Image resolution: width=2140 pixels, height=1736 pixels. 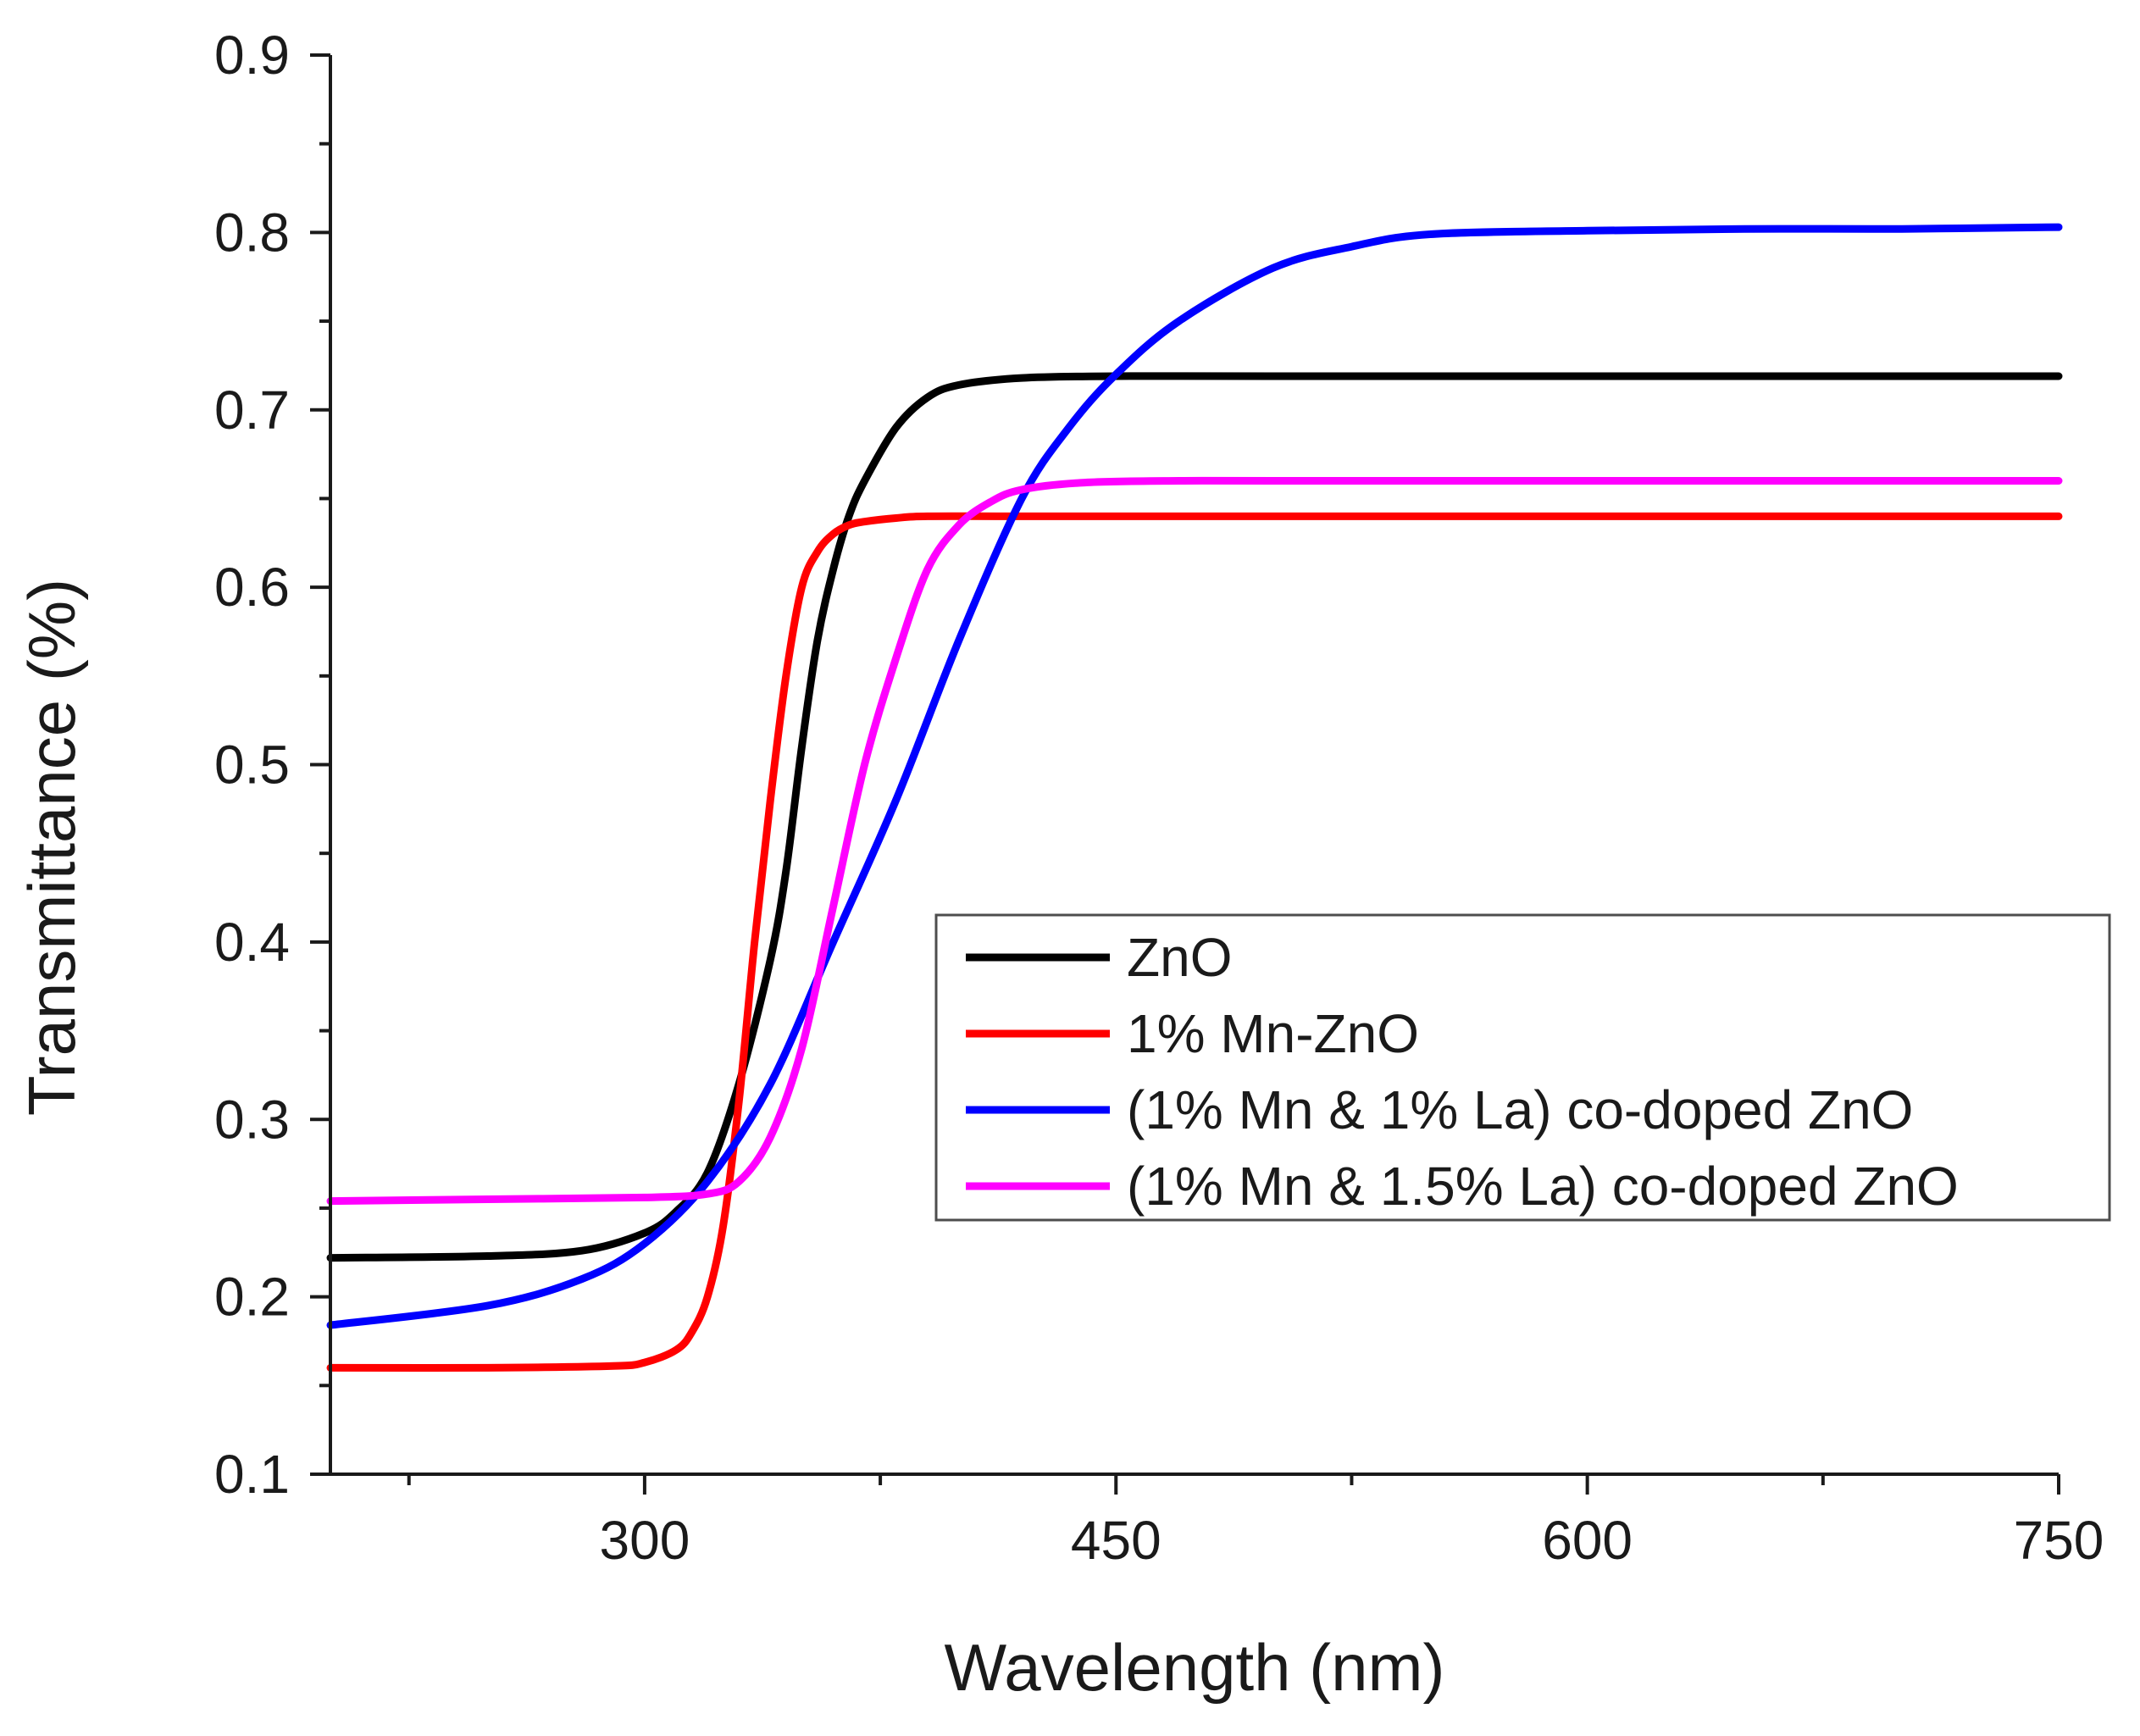 What do you see at coordinates (1273, 1033) in the screenshot?
I see `legend-label-mn-zno: 1% Mn-ZnO` at bounding box center [1273, 1033].